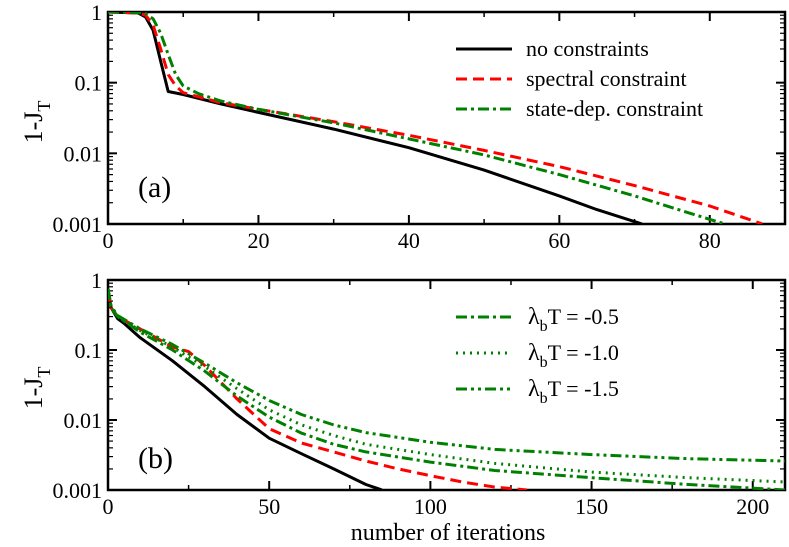  What do you see at coordinates (154, 187) in the screenshot?
I see `panel-a-label: (a)` at bounding box center [154, 187].